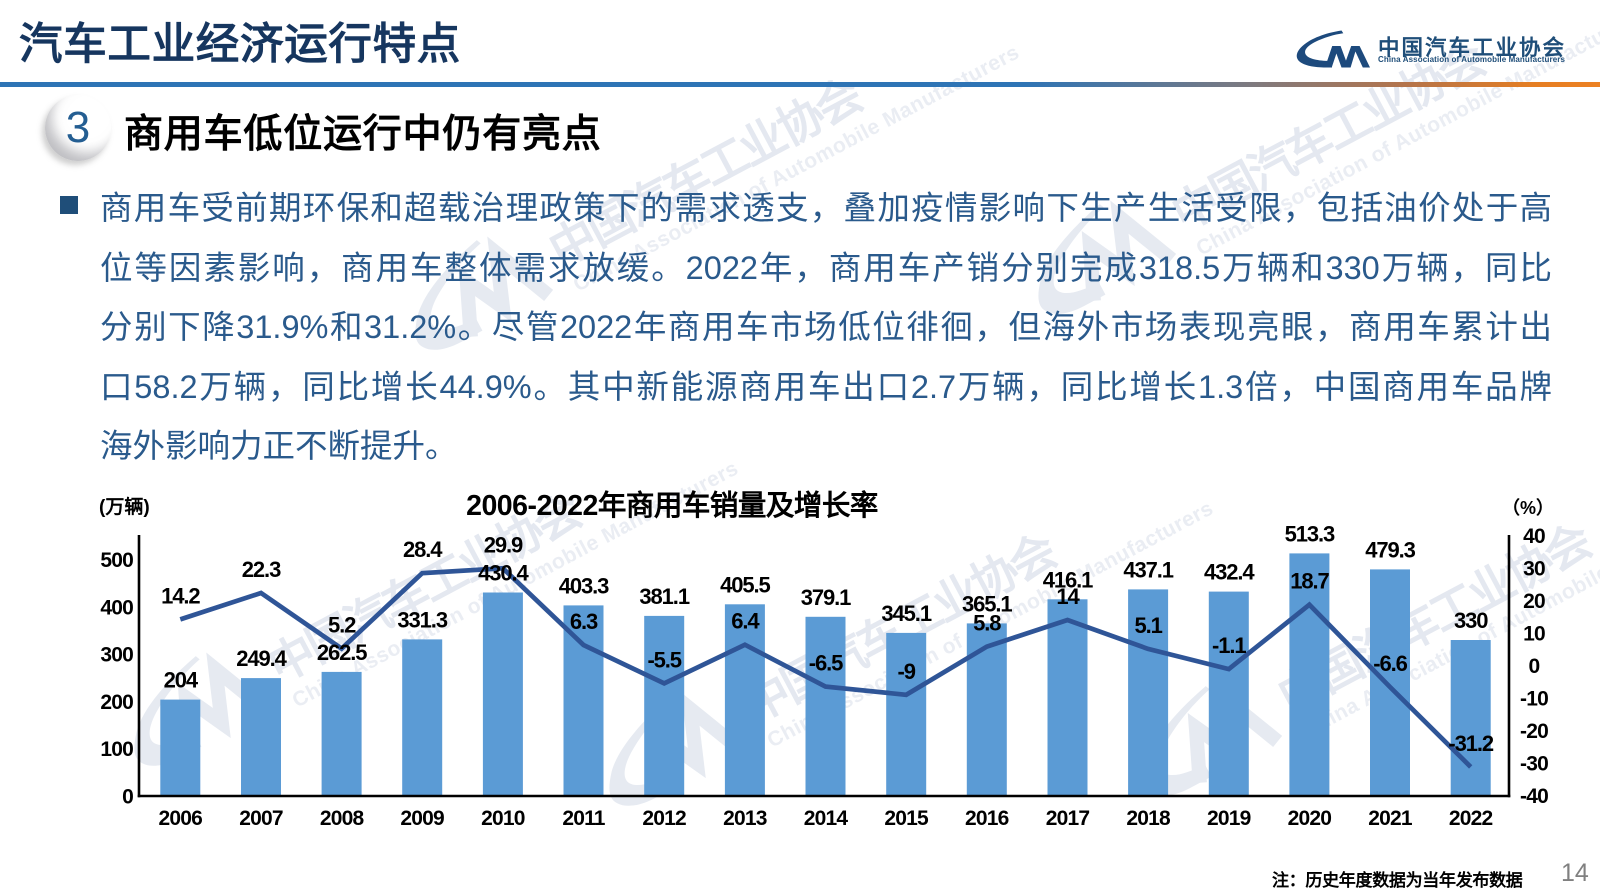  I want to click on svg-text: 28.4, so click(423, 549).